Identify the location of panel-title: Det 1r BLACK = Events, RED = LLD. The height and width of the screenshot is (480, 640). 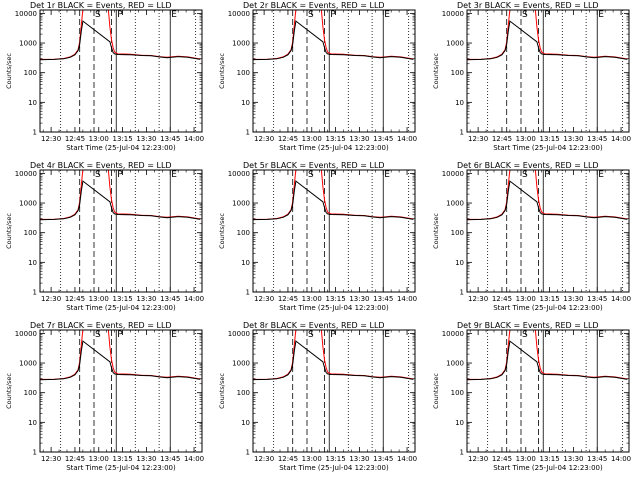
(101, 5).